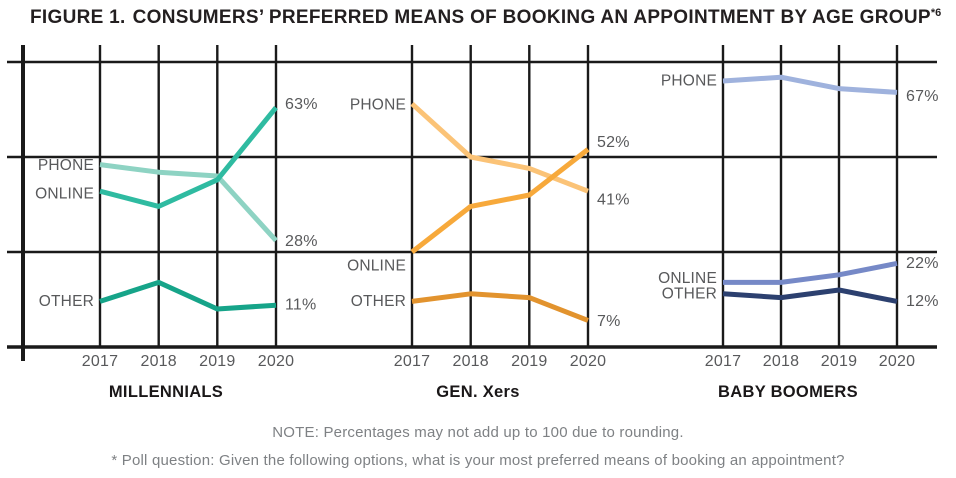 Image resolution: width=956 pixels, height=478 pixels. I want to click on group-label-gen-xers: GEN. Xers, so click(477, 392).